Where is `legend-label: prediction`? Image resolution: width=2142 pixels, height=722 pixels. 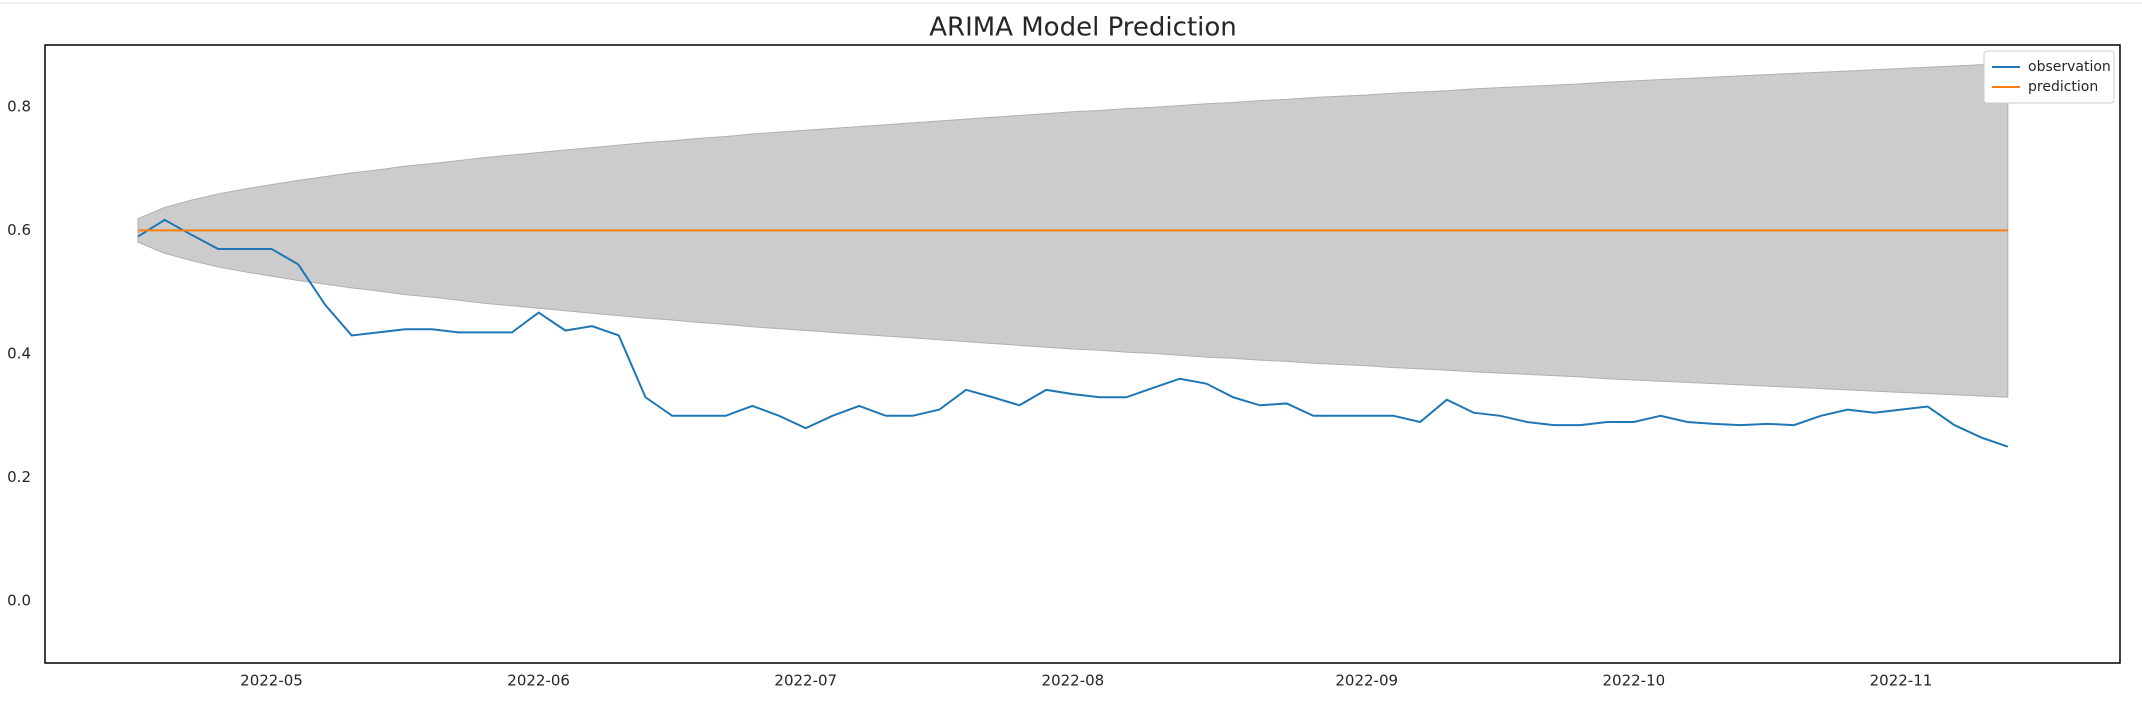 legend-label: prediction is located at coordinates (2063, 87).